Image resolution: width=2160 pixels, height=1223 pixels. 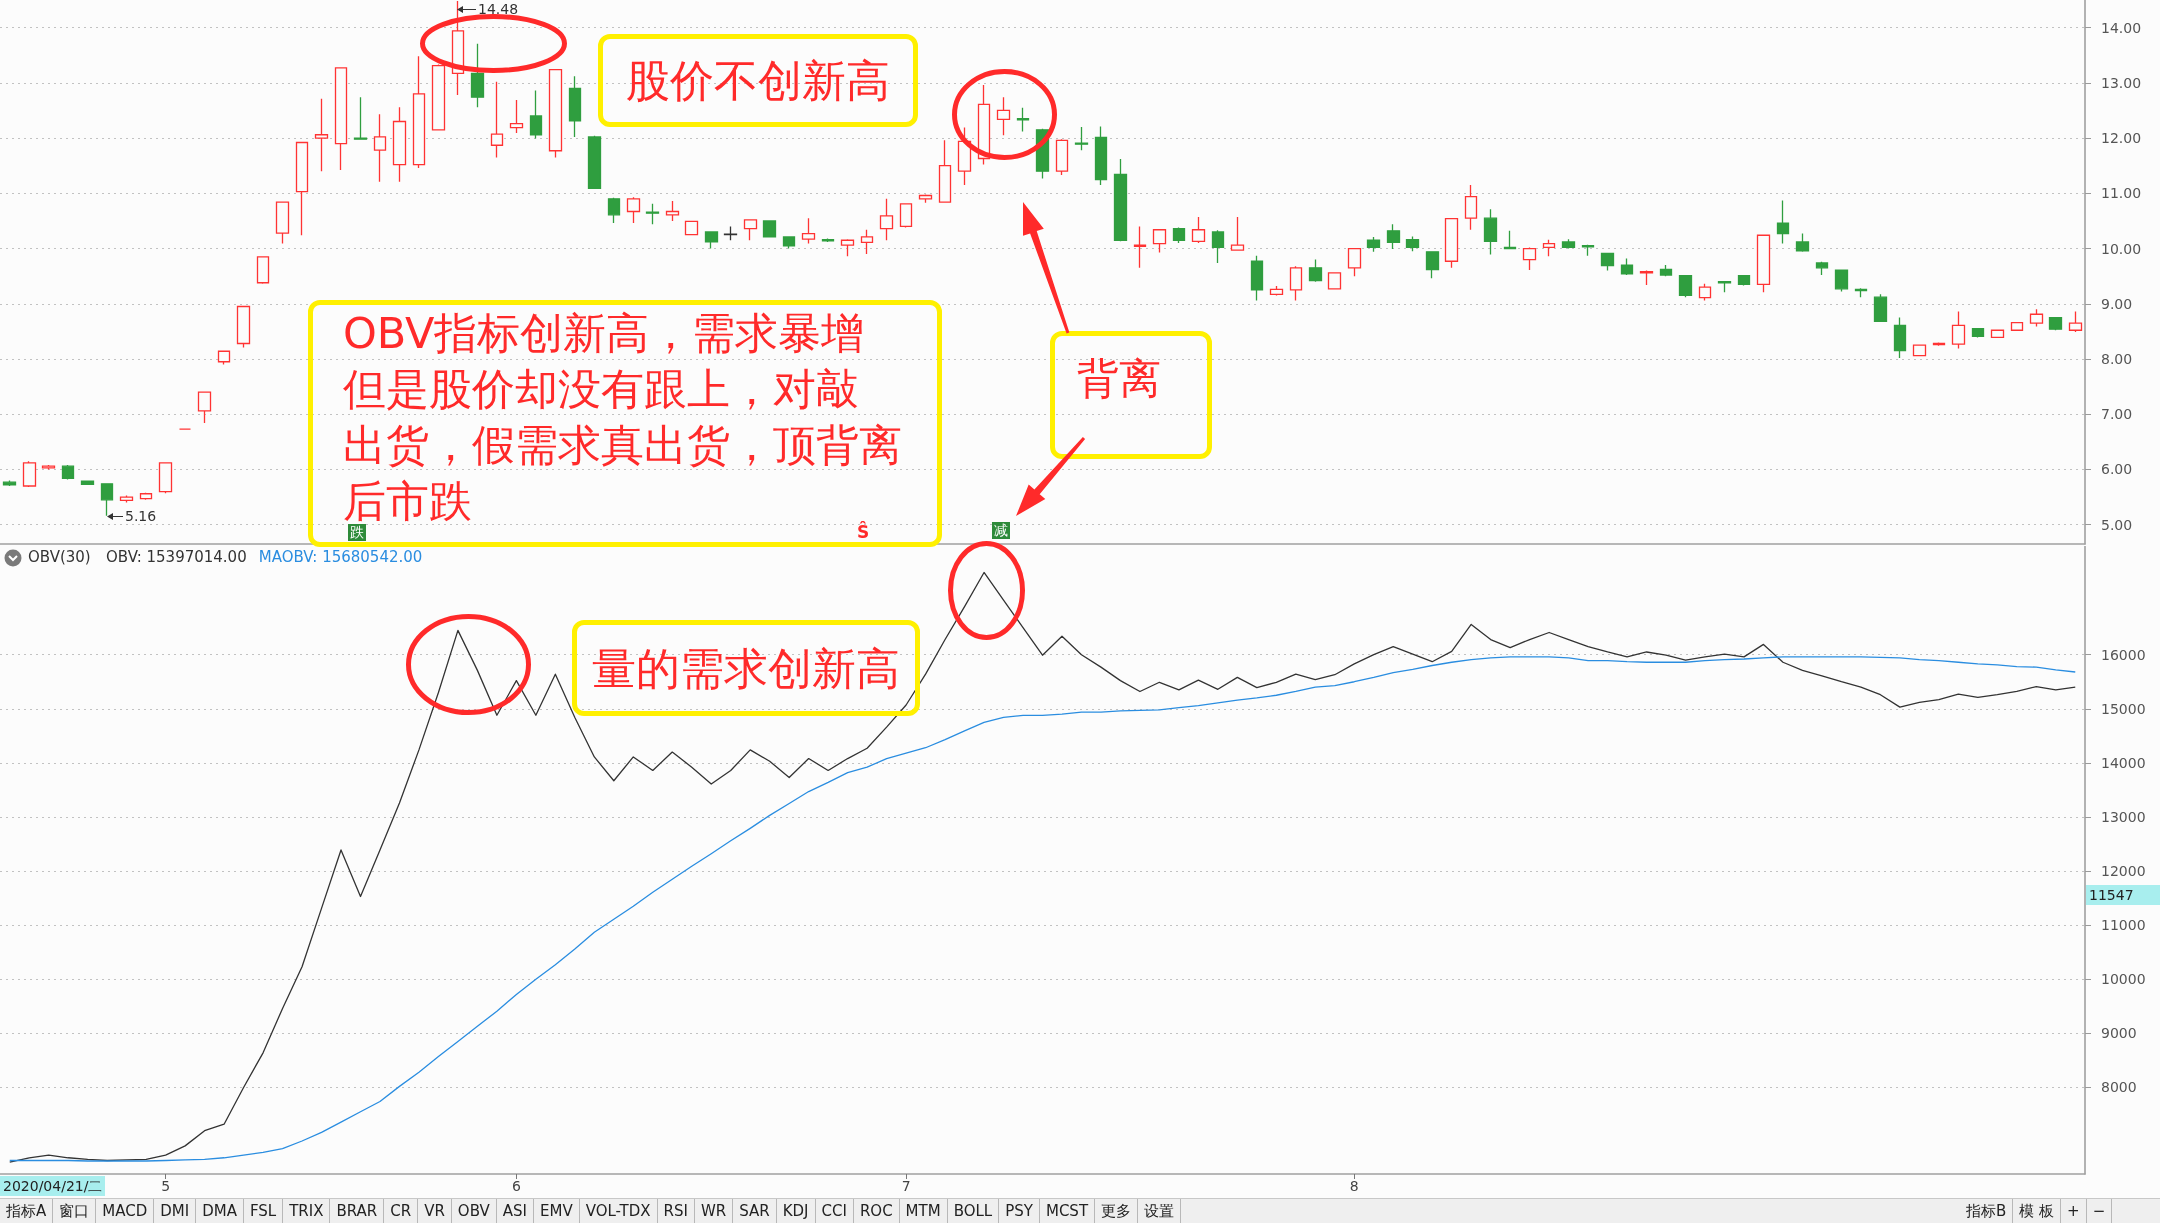 I want to click on text: 2020/04/21/二, so click(x=53, y=1186).